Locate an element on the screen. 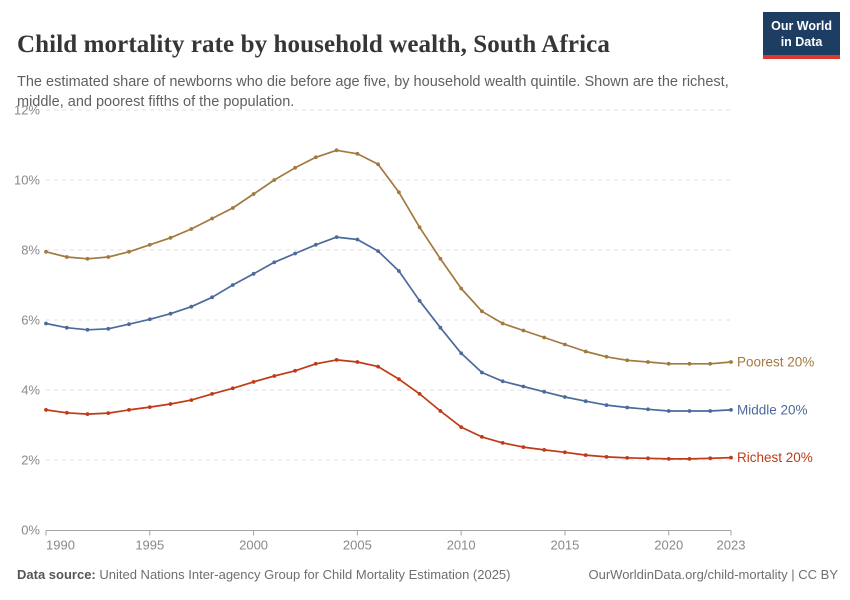  owid-logo: Our World in Data is located at coordinates (801, 35).